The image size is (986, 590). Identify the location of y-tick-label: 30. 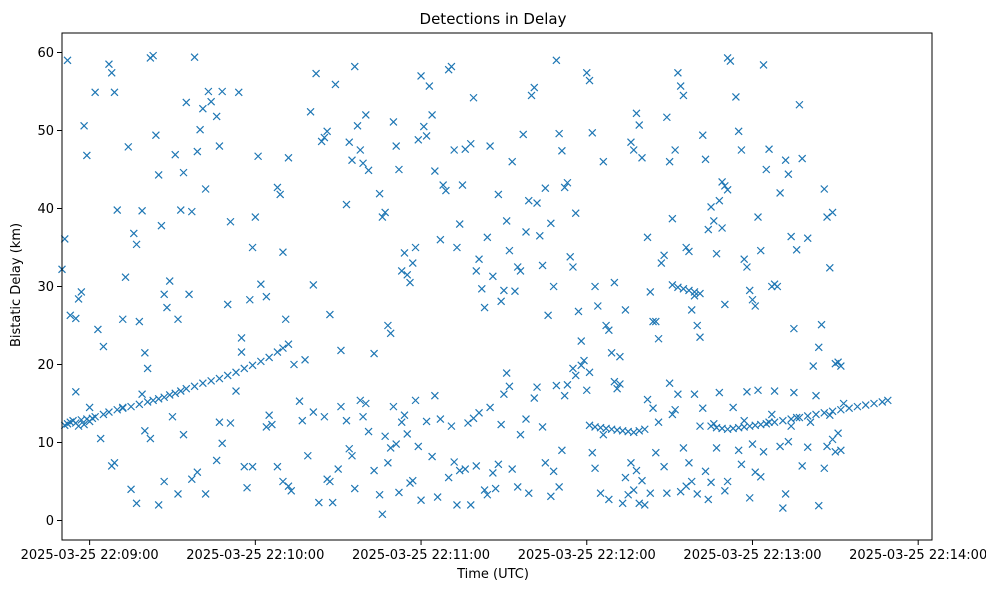
(45, 287).